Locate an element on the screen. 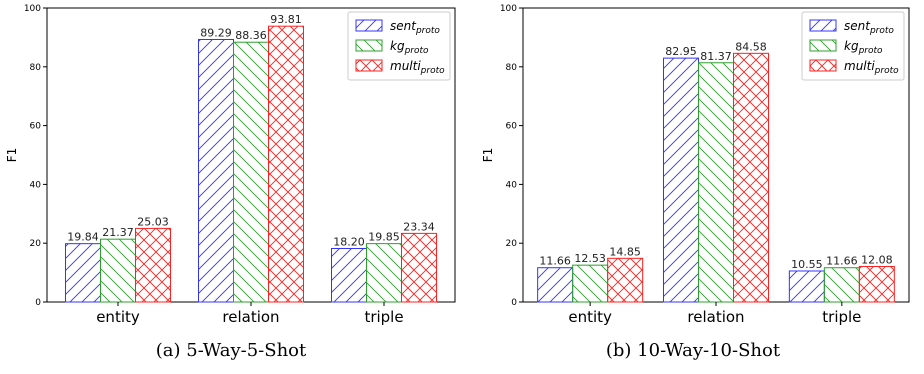 The height and width of the screenshot is (374, 924). data-label: 93.81 is located at coordinates (286, 19).